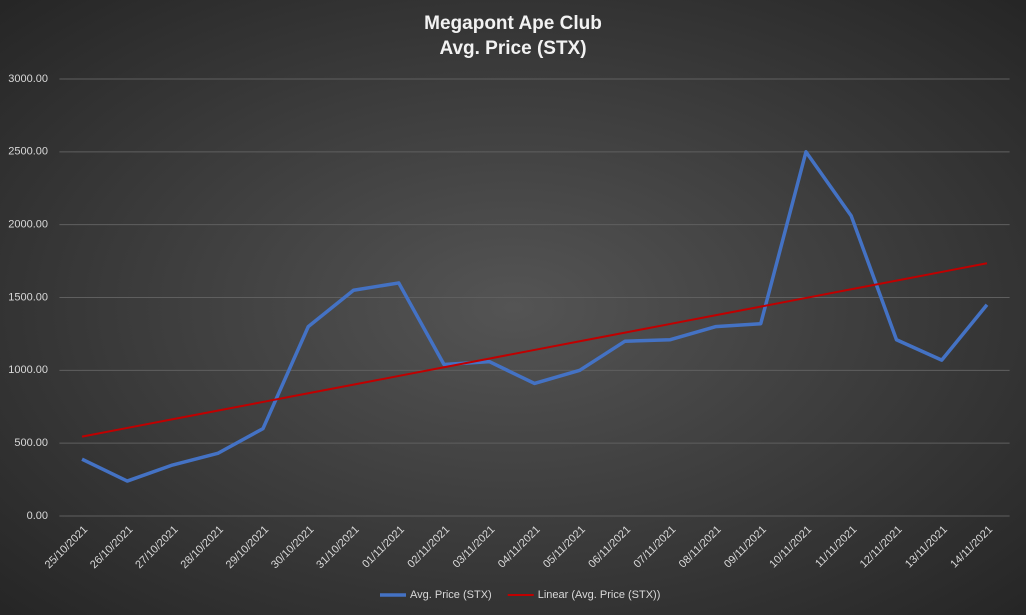 The height and width of the screenshot is (615, 1026). I want to click on y-tick-label: 500.00, so click(31, 443).